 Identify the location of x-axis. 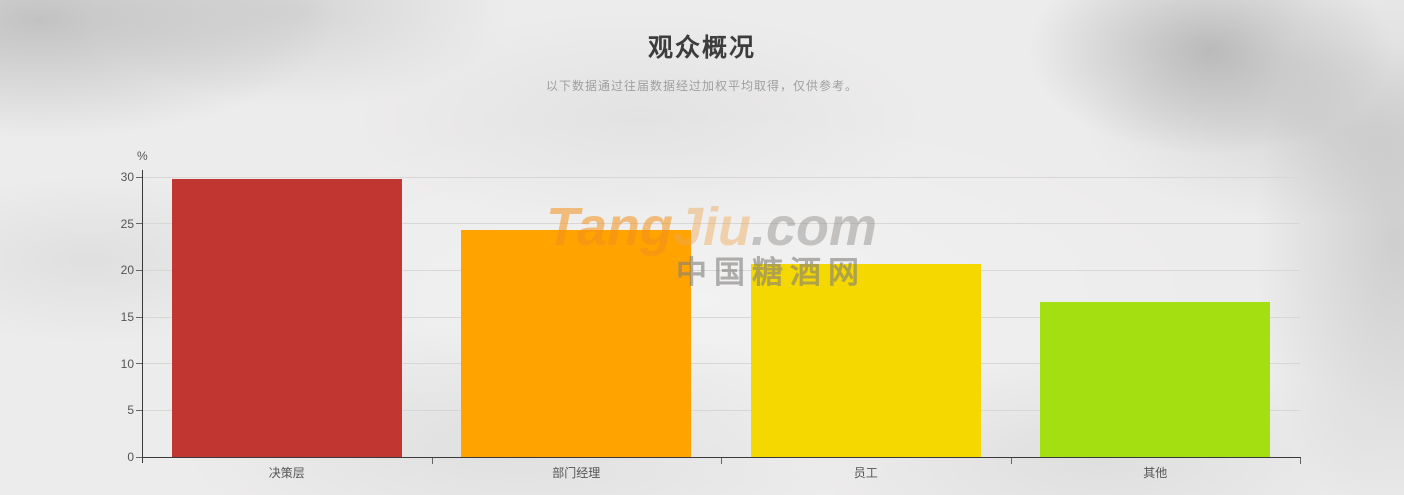
(721, 457).